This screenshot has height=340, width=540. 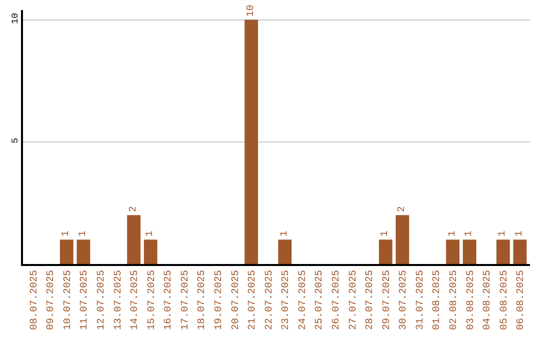 I want to click on x-tick-label: 04.08.2025, so click(x=488, y=300).